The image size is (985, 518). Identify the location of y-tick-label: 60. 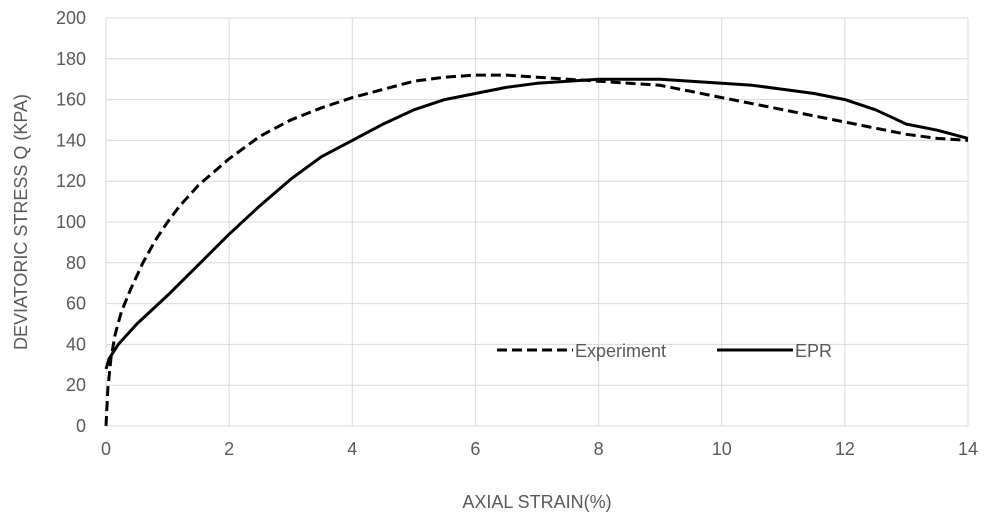
(76, 304).